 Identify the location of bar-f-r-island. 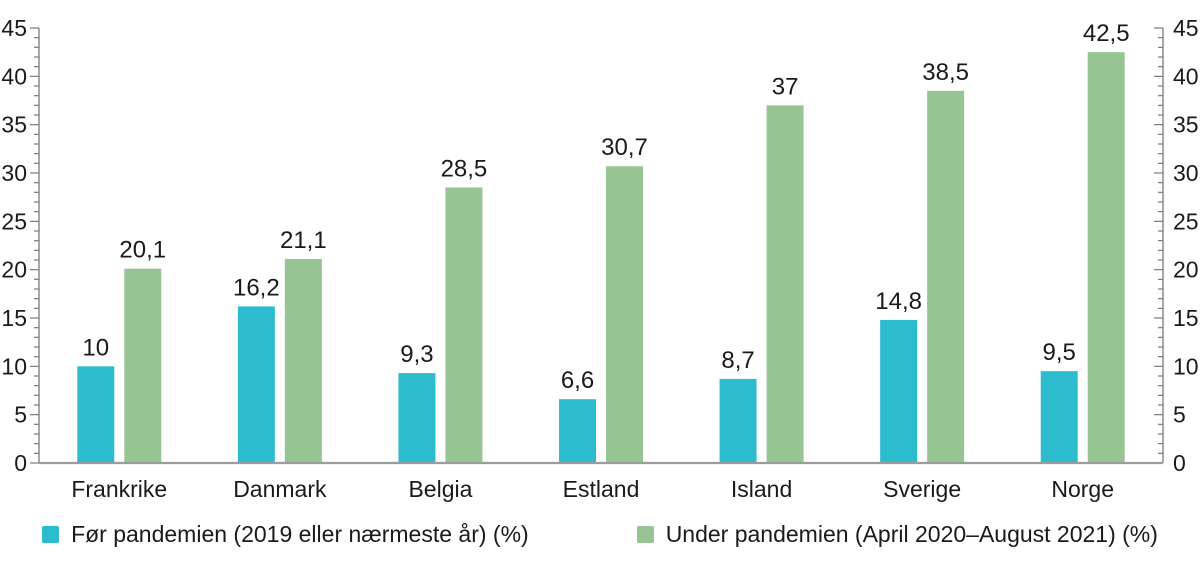
(738, 420).